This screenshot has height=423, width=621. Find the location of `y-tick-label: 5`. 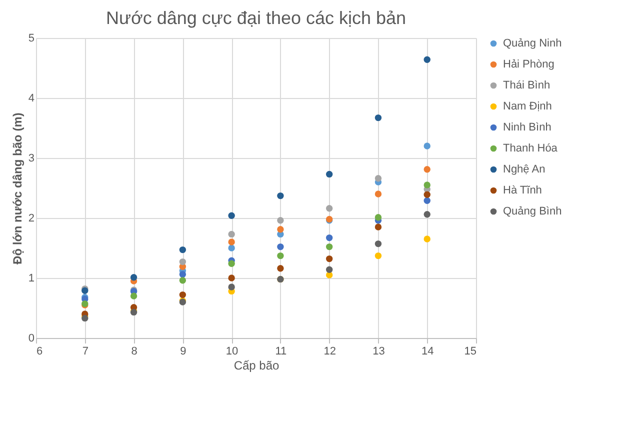

y-tick-label: 5 is located at coordinates (31, 38).